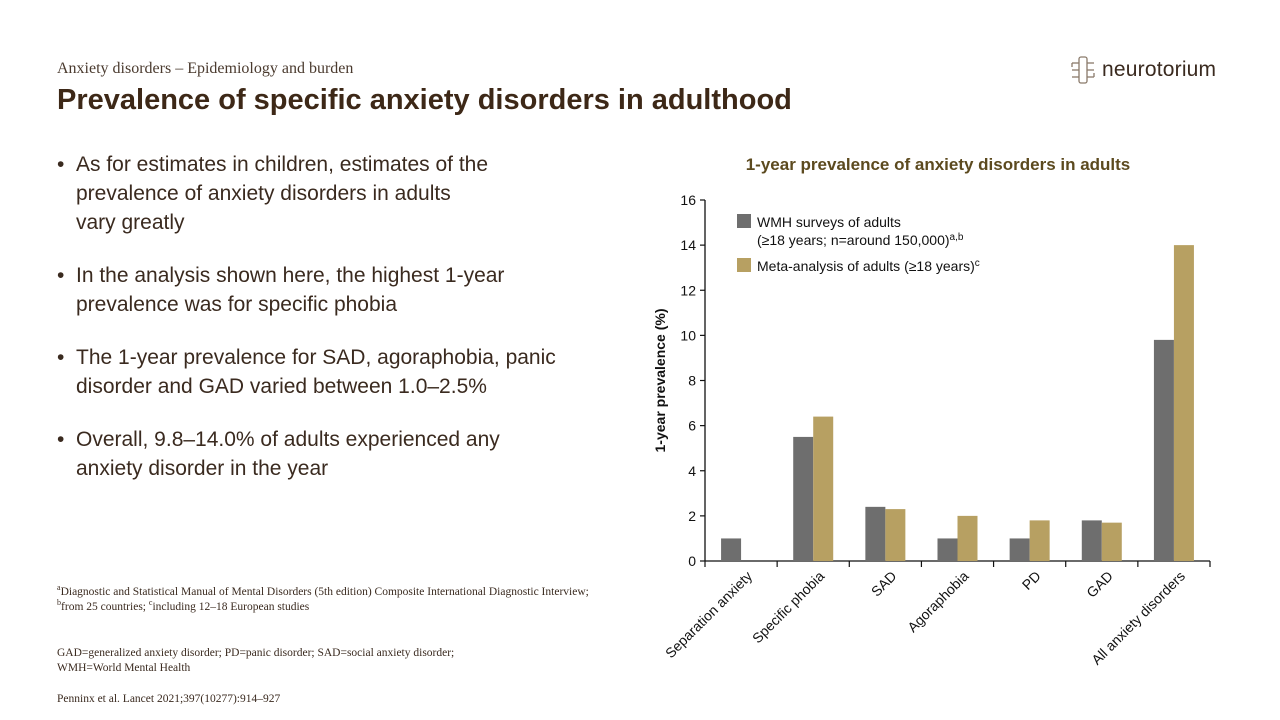  Describe the element at coordinates (692, 426) in the screenshot. I see `y-tick-label: 6` at that location.